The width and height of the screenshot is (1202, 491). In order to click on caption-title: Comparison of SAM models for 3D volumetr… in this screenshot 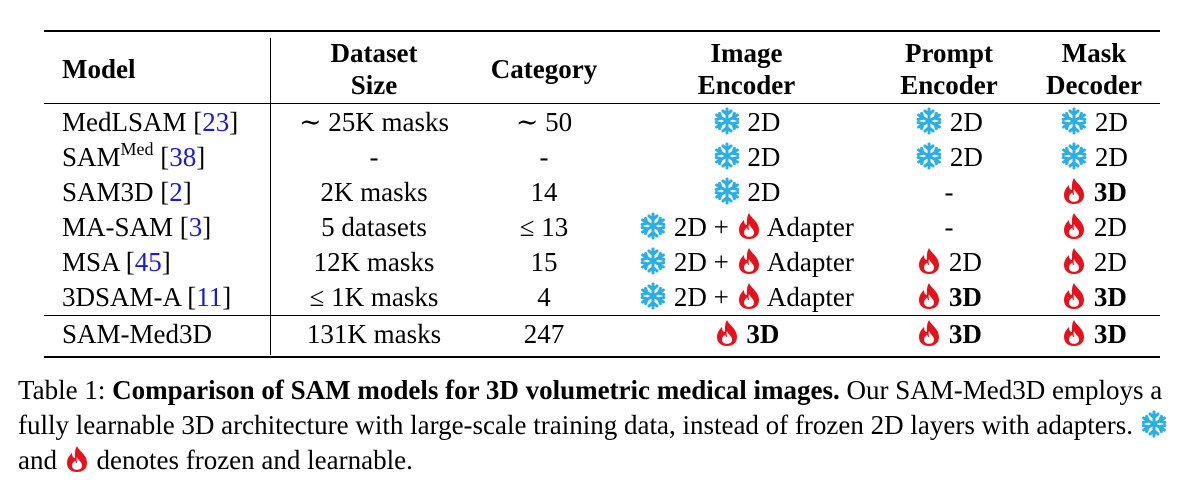, I will do `click(476, 390)`.